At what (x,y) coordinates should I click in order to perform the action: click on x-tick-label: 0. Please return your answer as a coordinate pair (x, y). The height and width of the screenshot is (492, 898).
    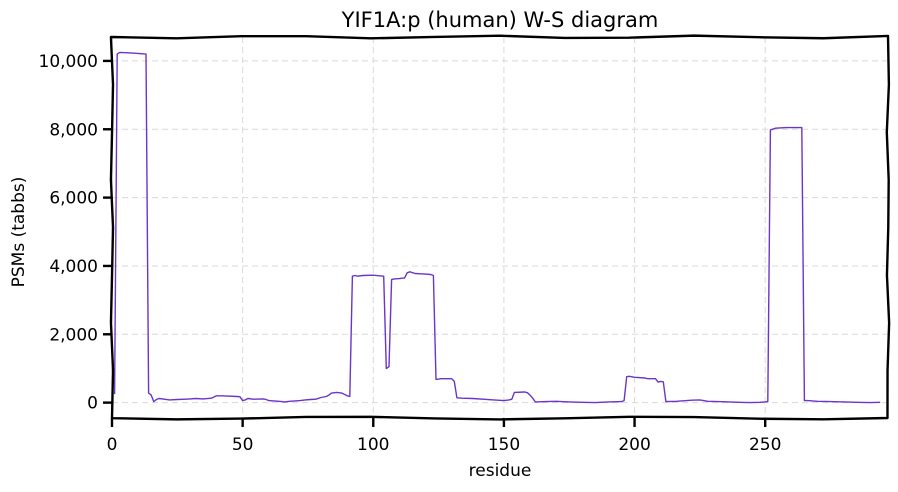
    Looking at the image, I should click on (112, 445).